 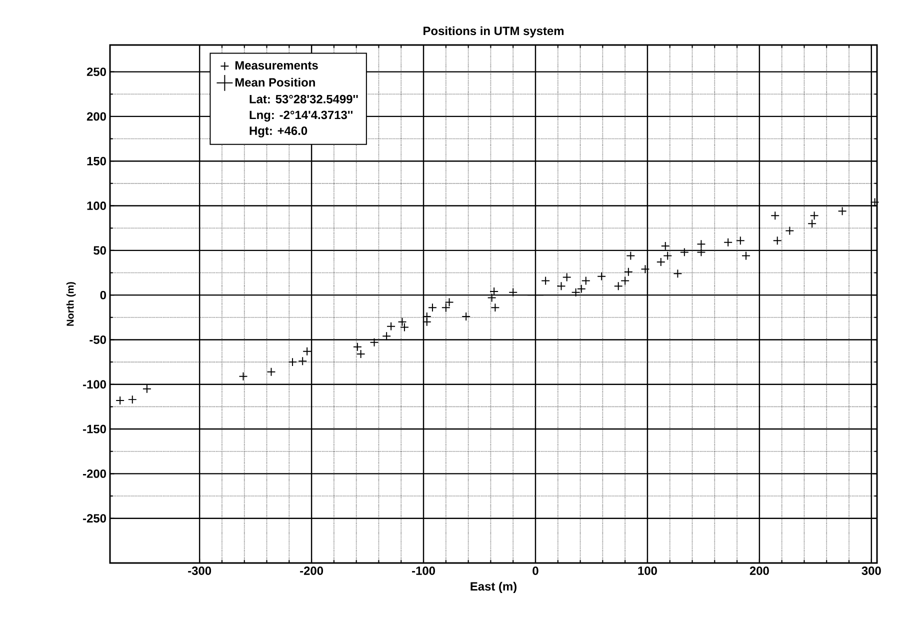 What do you see at coordinates (312, 570) in the screenshot?
I see `x-tick-label: -200` at bounding box center [312, 570].